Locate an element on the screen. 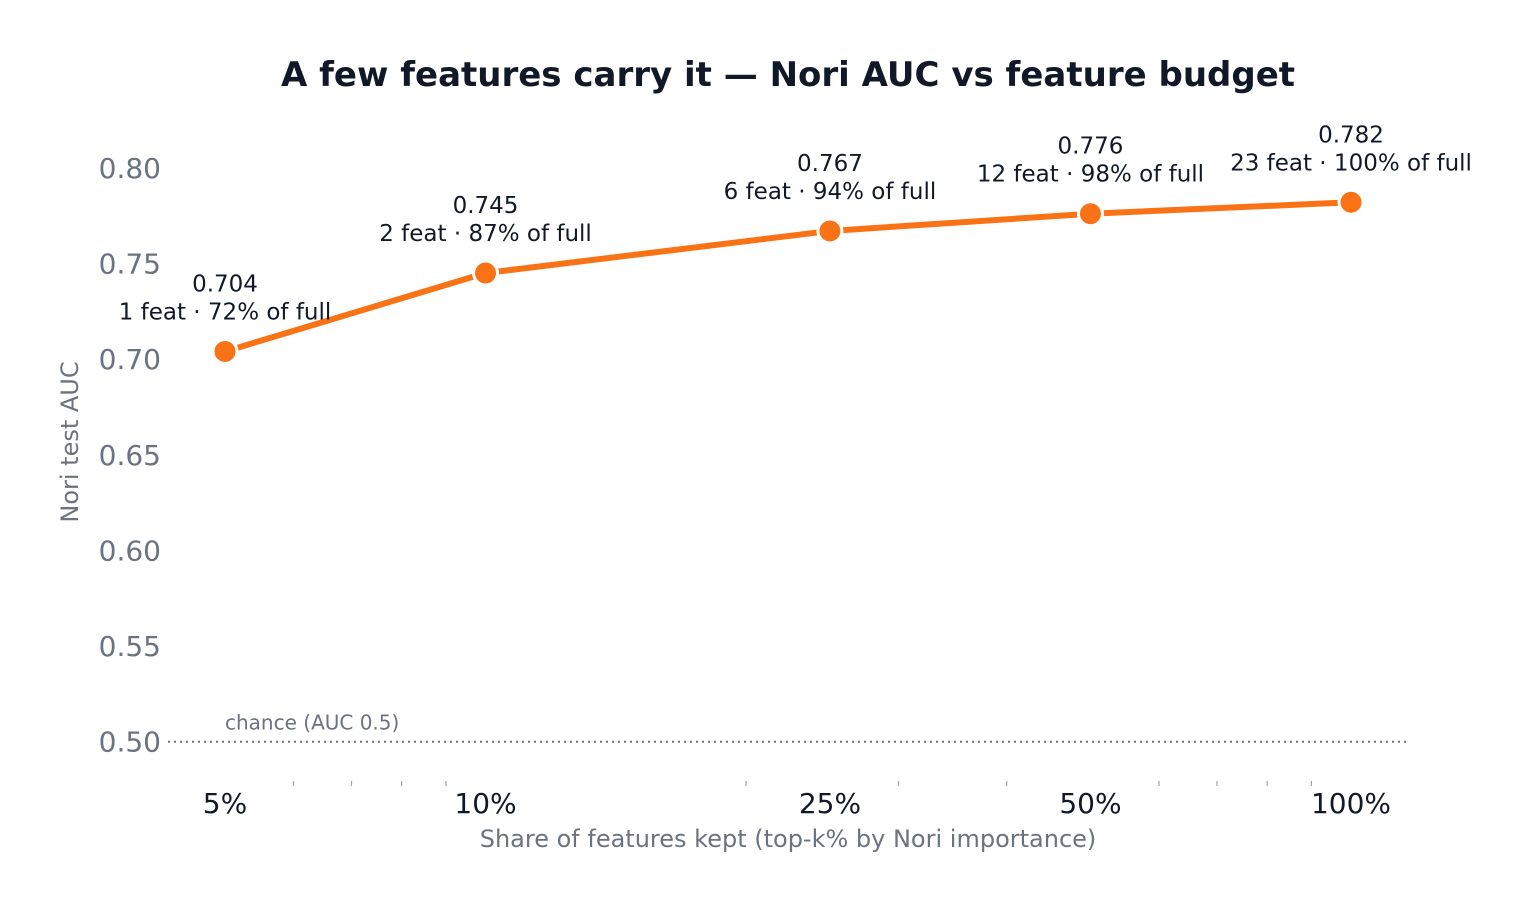 Image resolution: width=1534 pixels, height=913 pixels. x-tick-label: 50% is located at coordinates (1090, 803).